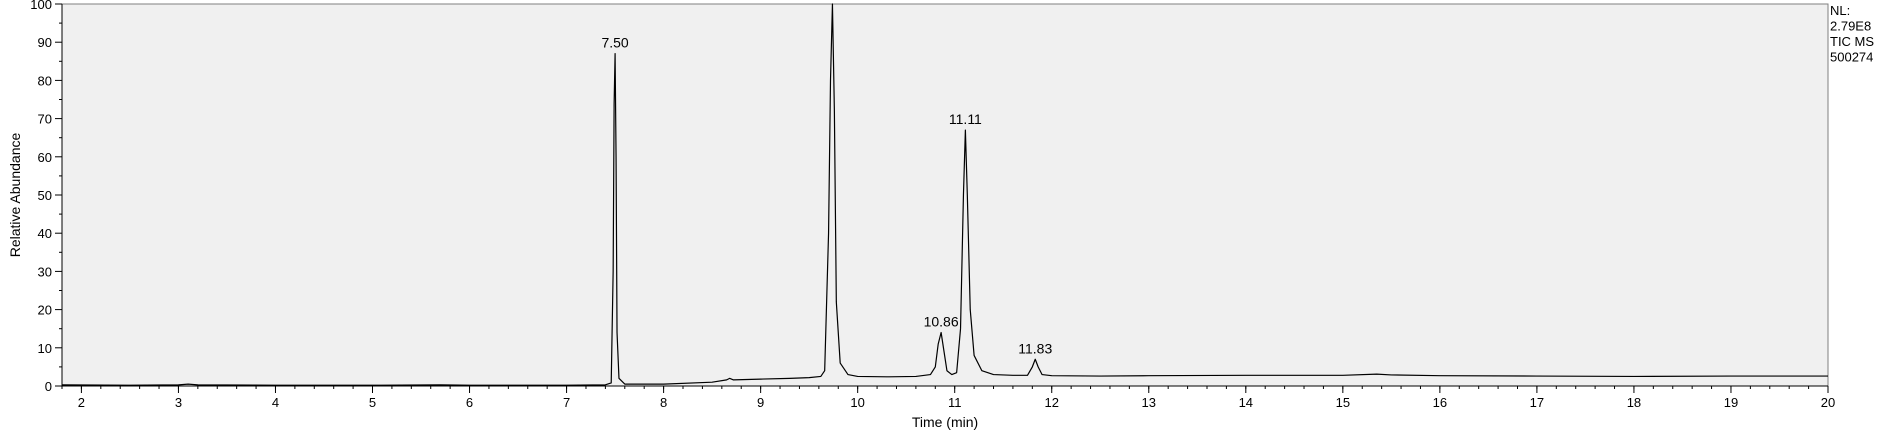 The height and width of the screenshot is (439, 1880). Describe the element at coordinates (45, 271) in the screenshot. I see `y-tick-label: 30` at that location.